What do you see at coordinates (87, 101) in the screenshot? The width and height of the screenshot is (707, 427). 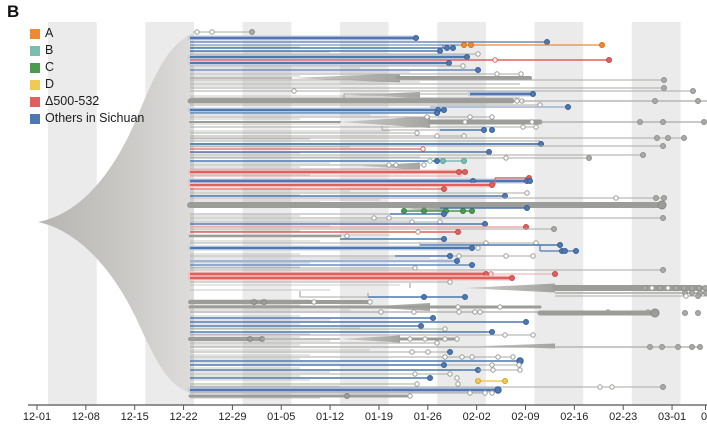 I see `legend-item: Δ500-532` at bounding box center [87, 101].